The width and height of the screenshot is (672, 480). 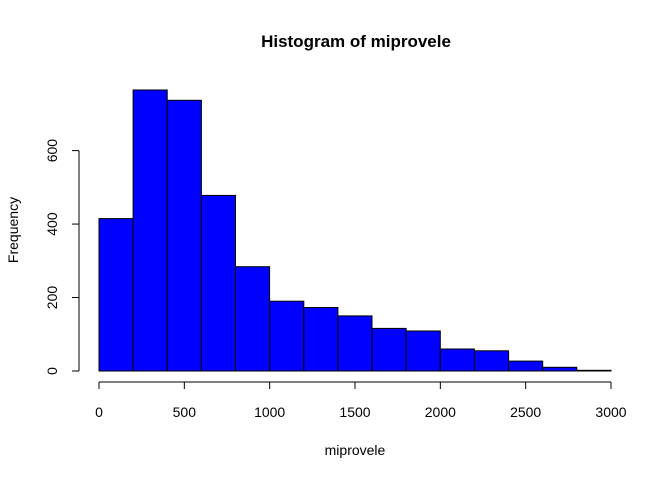 I want to click on x-tick-label: 1500, so click(x=354, y=412).